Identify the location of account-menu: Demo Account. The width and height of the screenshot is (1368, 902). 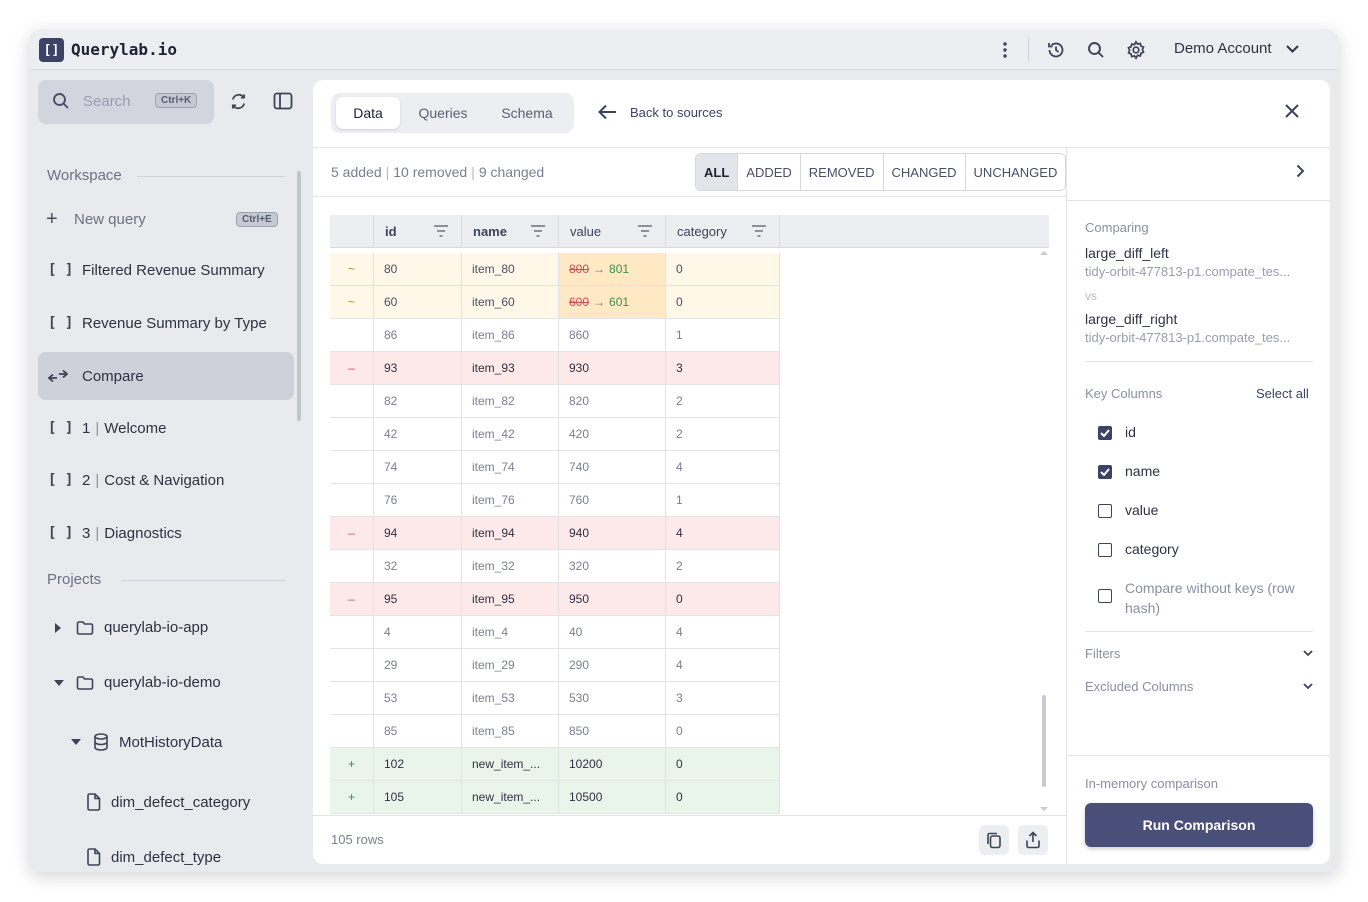
(1236, 48).